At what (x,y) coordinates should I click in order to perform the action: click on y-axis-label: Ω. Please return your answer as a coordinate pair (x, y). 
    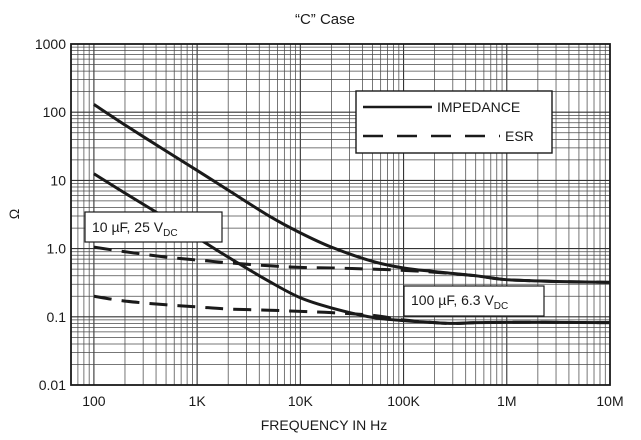
    Looking at the image, I should click on (14, 214).